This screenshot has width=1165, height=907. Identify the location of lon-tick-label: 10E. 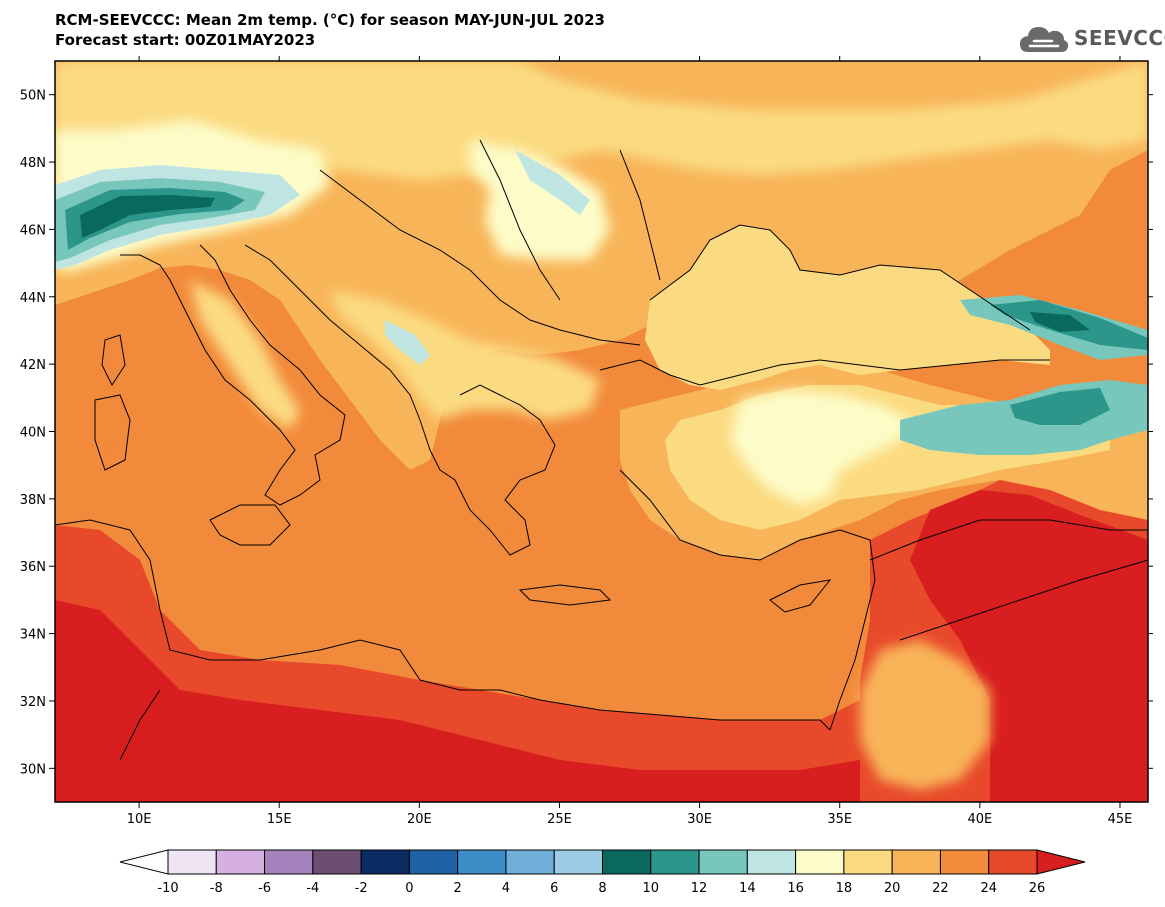
(139, 819).